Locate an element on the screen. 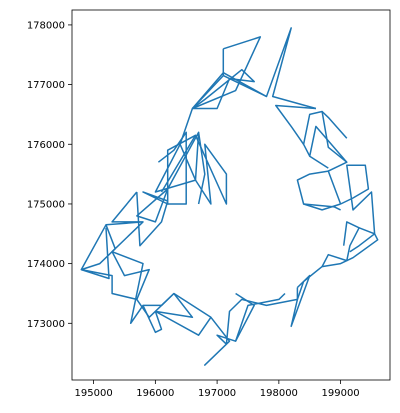  x-tick-label: 196000 is located at coordinates (155, 393).